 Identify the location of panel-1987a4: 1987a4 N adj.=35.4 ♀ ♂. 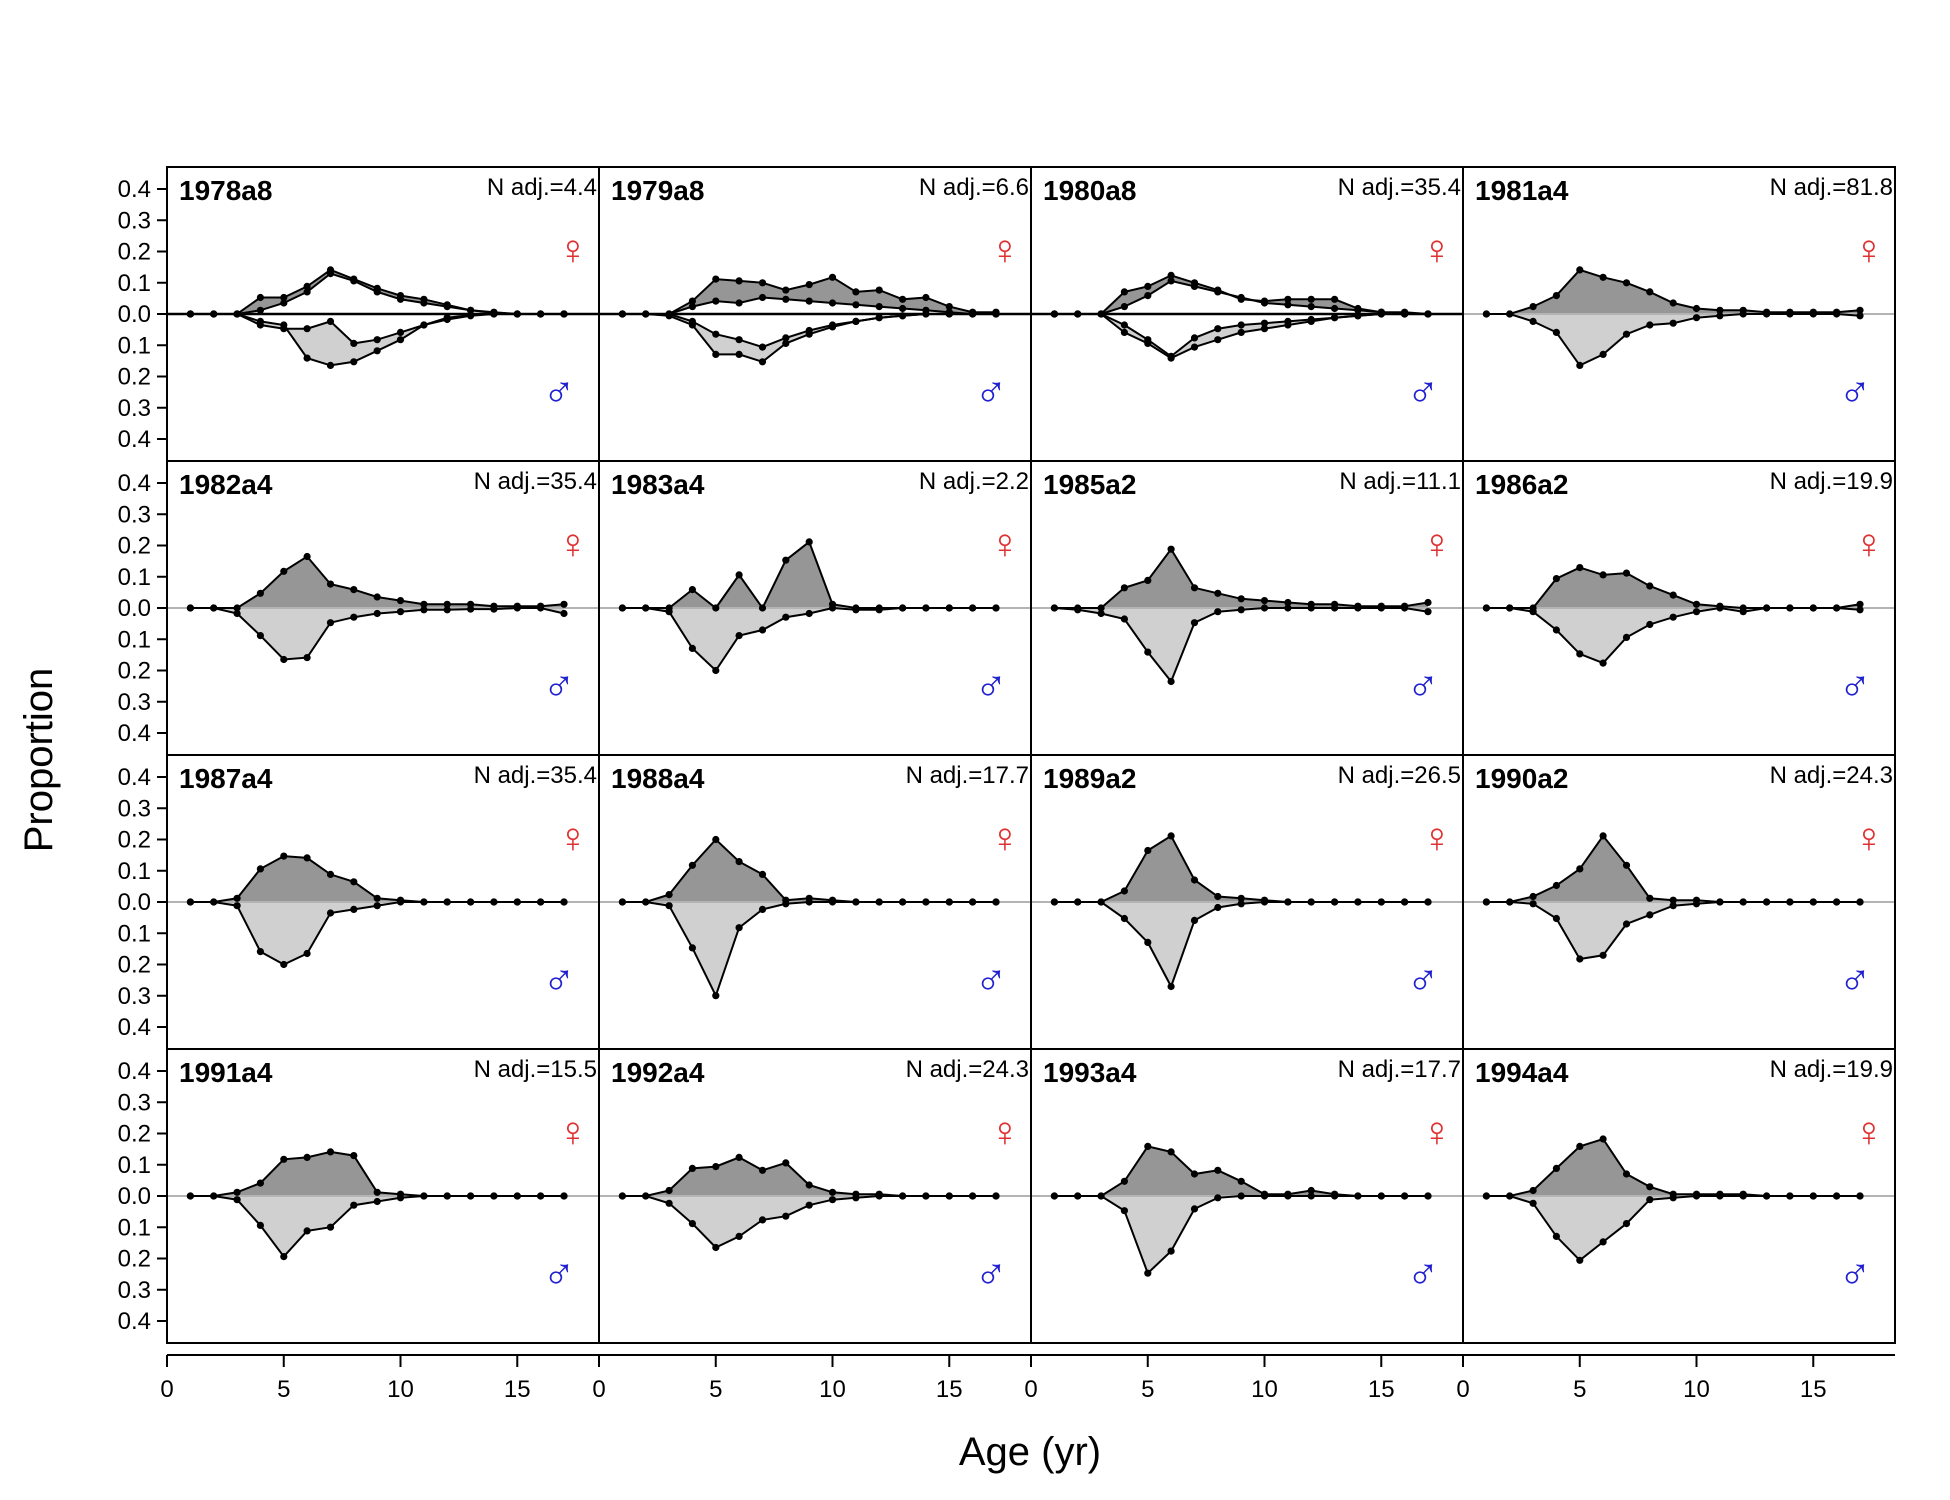
(383, 902).